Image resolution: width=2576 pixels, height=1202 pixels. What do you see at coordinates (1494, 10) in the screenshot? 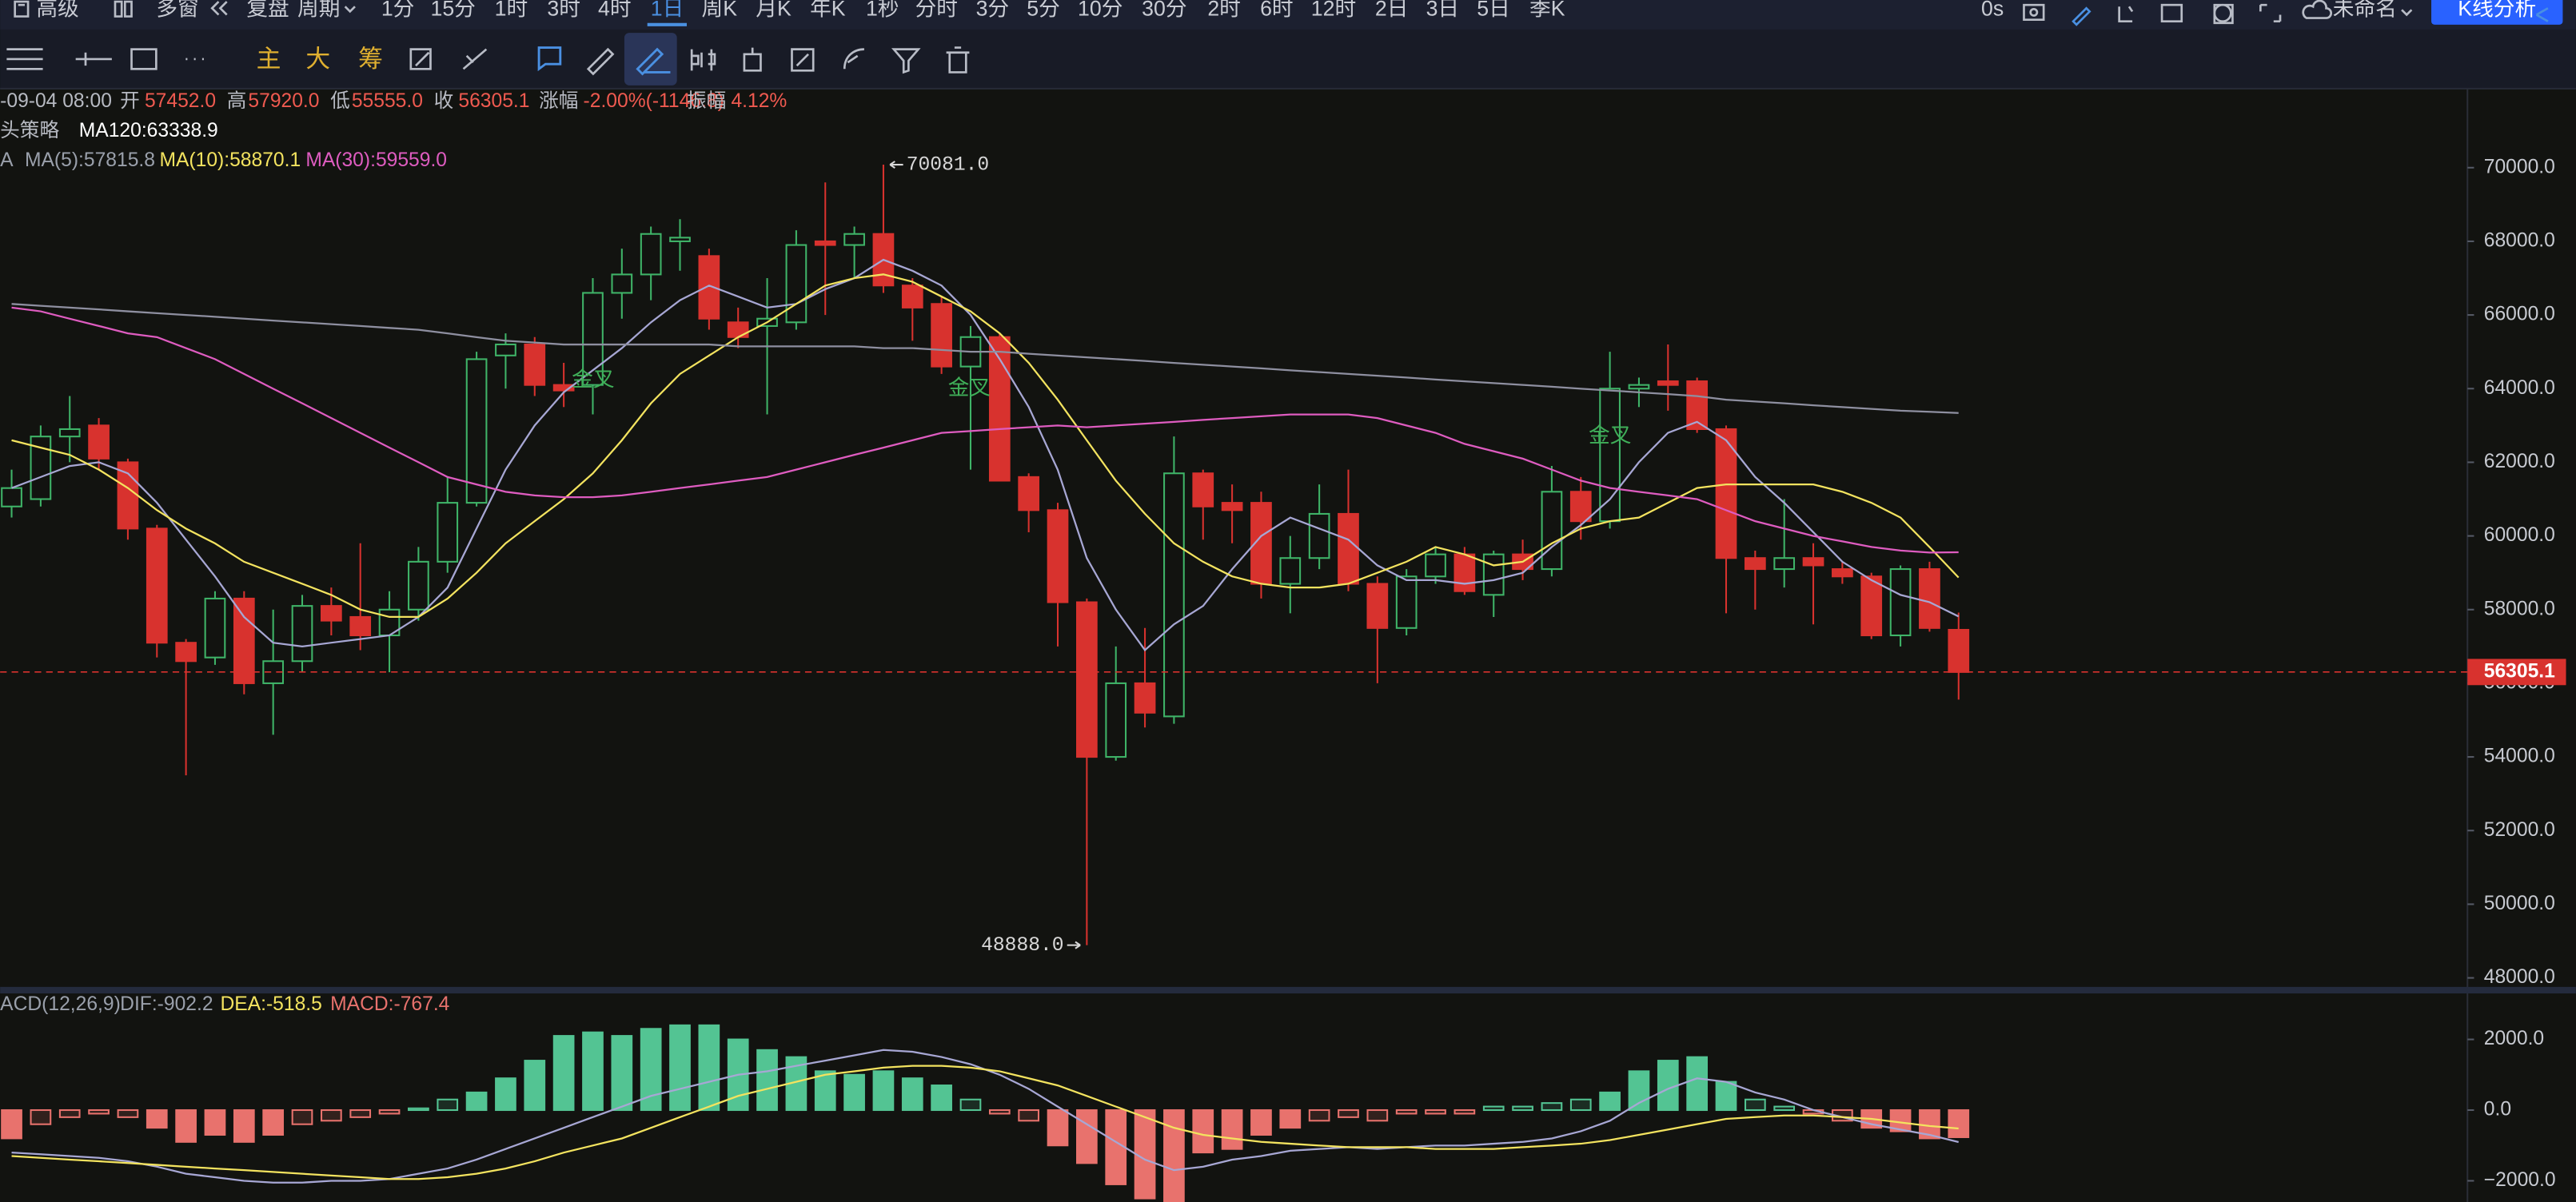
I see `period-tab: 5日` at bounding box center [1494, 10].